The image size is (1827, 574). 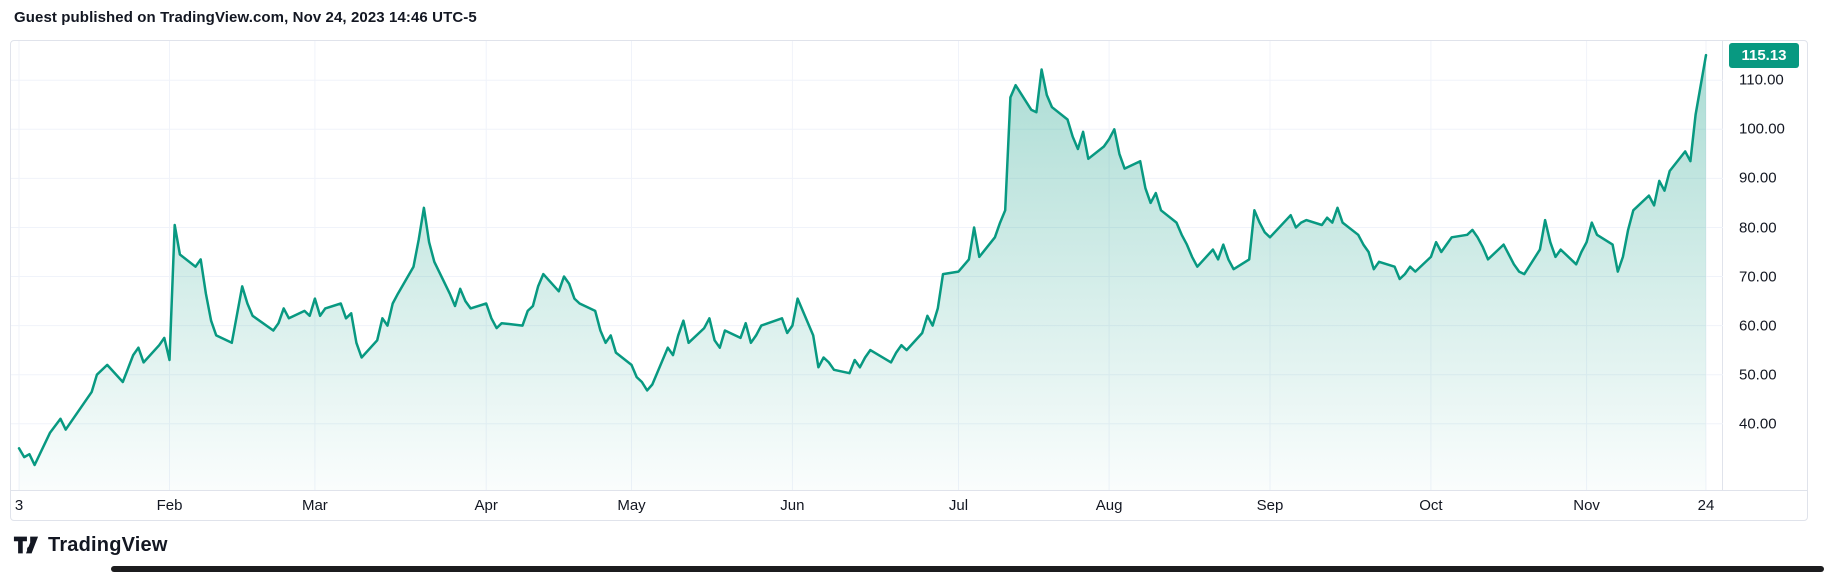 I want to click on tradingview-logo-icon, so click(x=26, y=545).